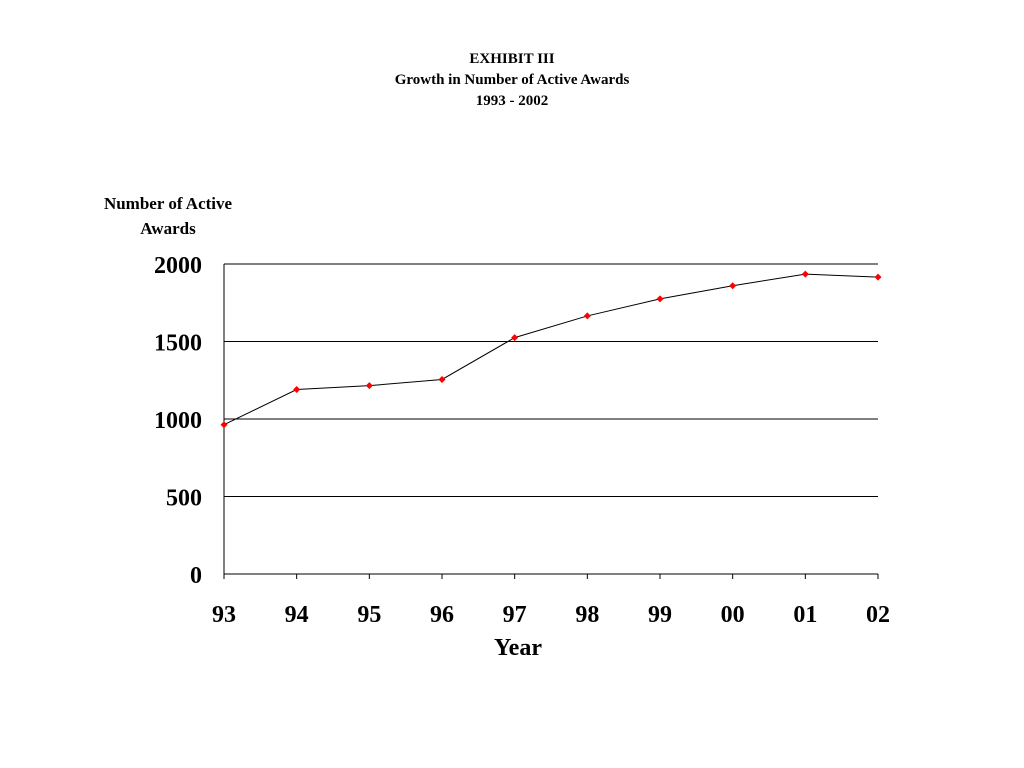  Describe the element at coordinates (297, 615) in the screenshot. I see `x-tick-label: 94` at that location.